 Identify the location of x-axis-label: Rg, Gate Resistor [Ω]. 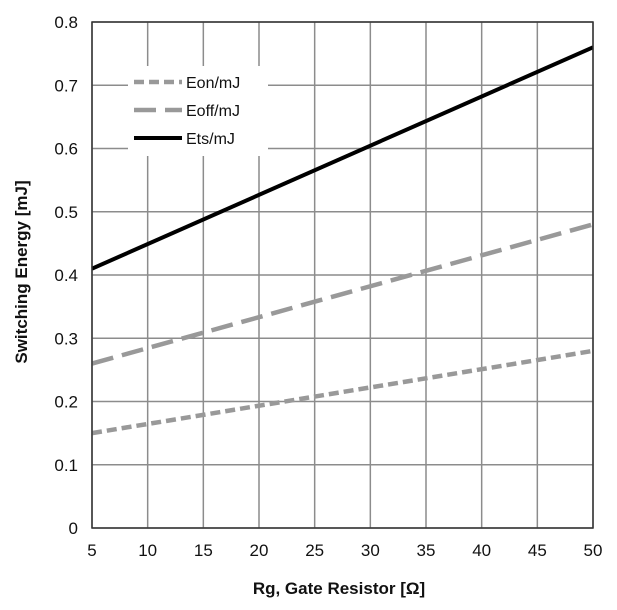
(339, 588).